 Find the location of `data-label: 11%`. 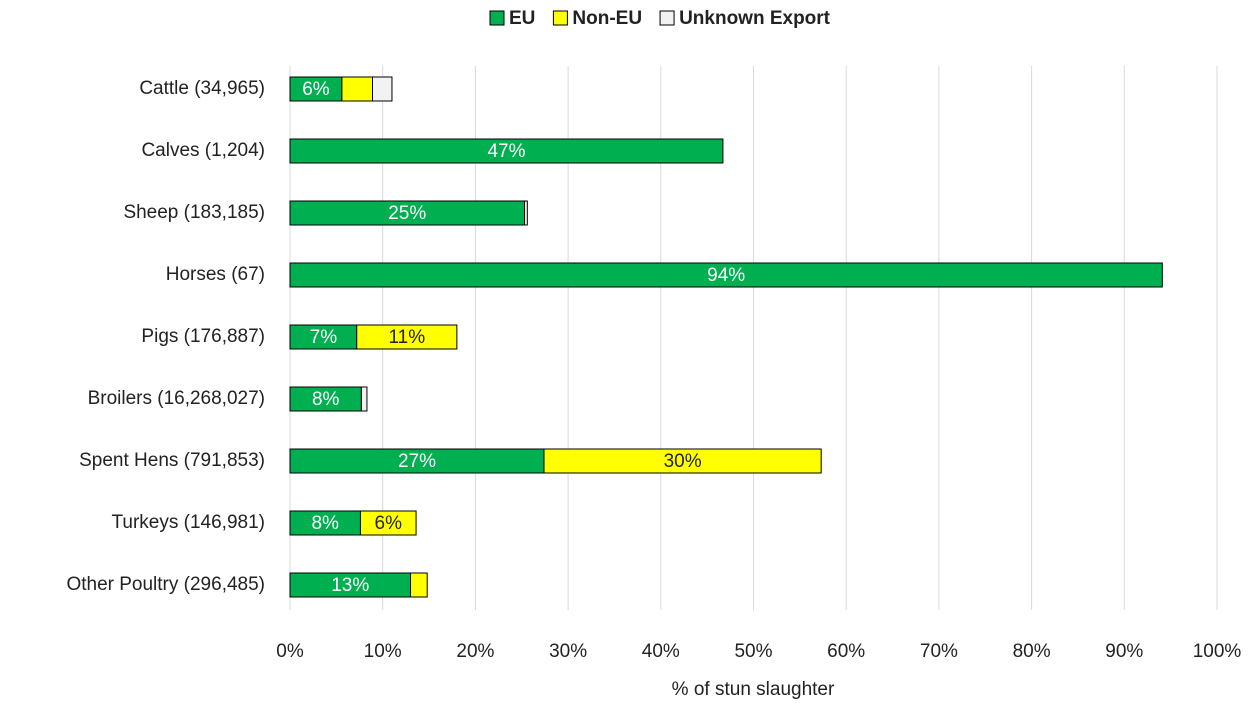

data-label: 11% is located at coordinates (406, 337).